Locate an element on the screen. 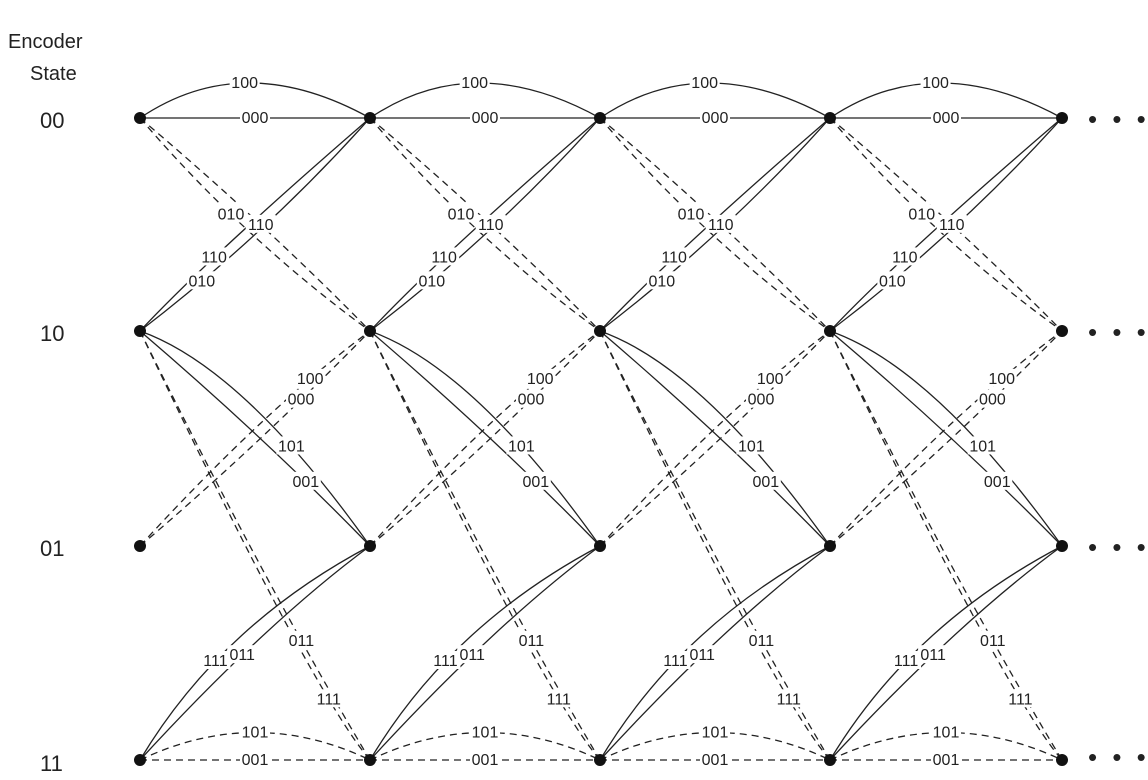 The image size is (1148, 780). branch-label-s3-11-to-11: 101 is located at coordinates (715, 733).